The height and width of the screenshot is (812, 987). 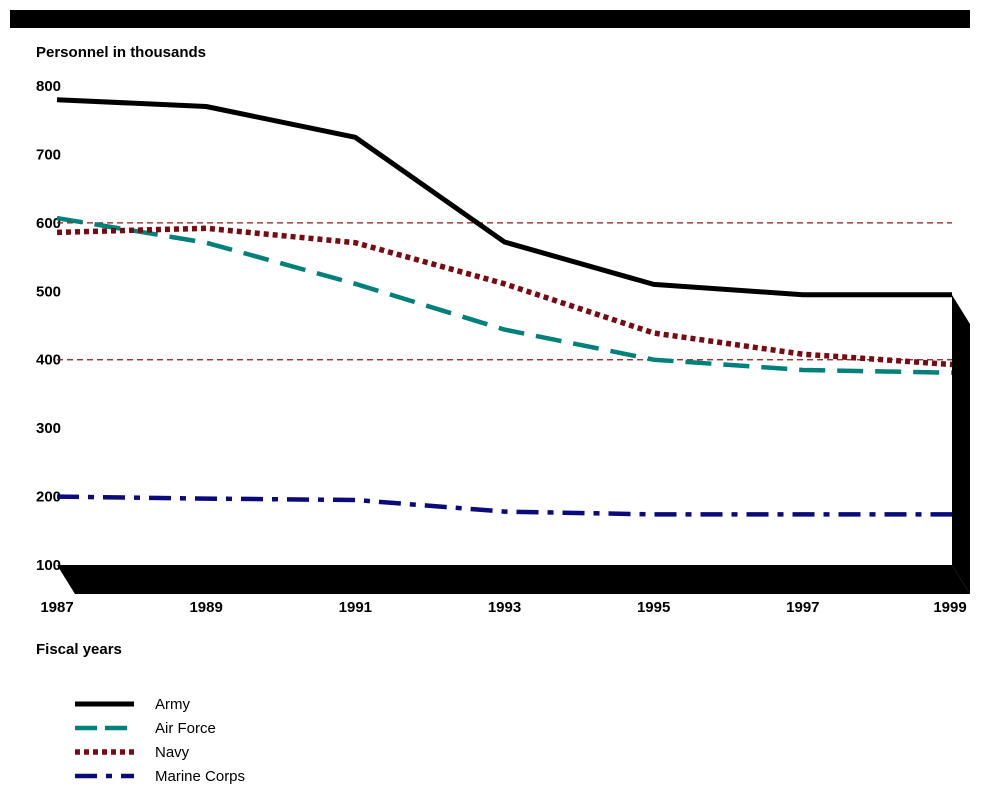 What do you see at coordinates (949, 607) in the screenshot?
I see `x-tick-label: 1999` at bounding box center [949, 607].